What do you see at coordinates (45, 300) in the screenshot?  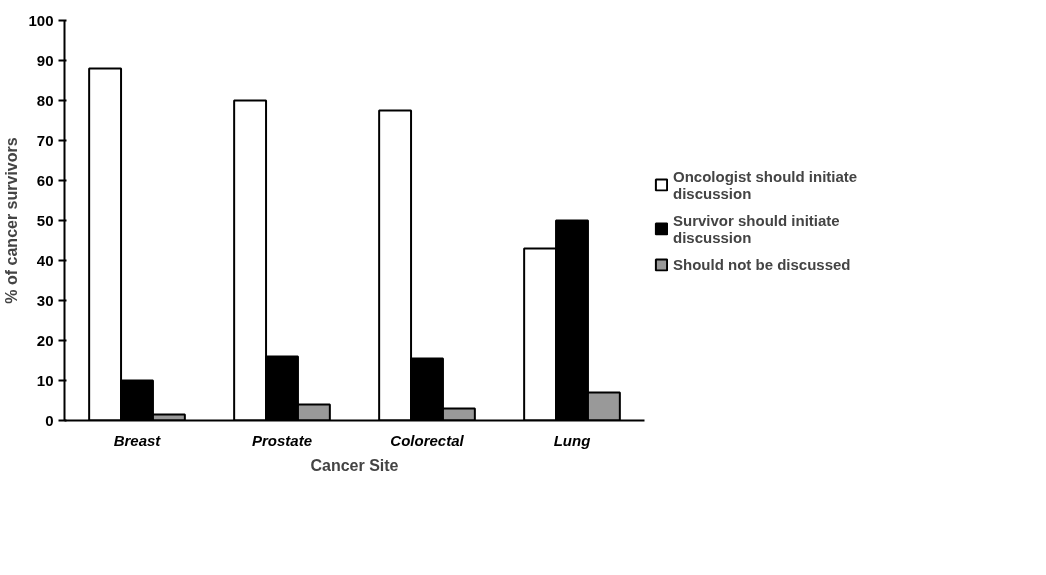 I see `y-tick-label: 30` at bounding box center [45, 300].